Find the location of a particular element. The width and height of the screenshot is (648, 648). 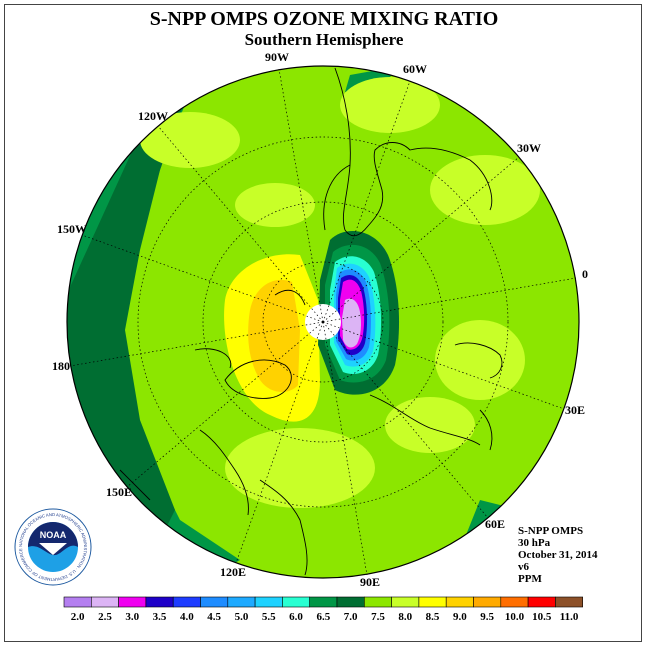

map-title: S-NPP OMPS OZONE MIXING RATIO is located at coordinates (324, 19).